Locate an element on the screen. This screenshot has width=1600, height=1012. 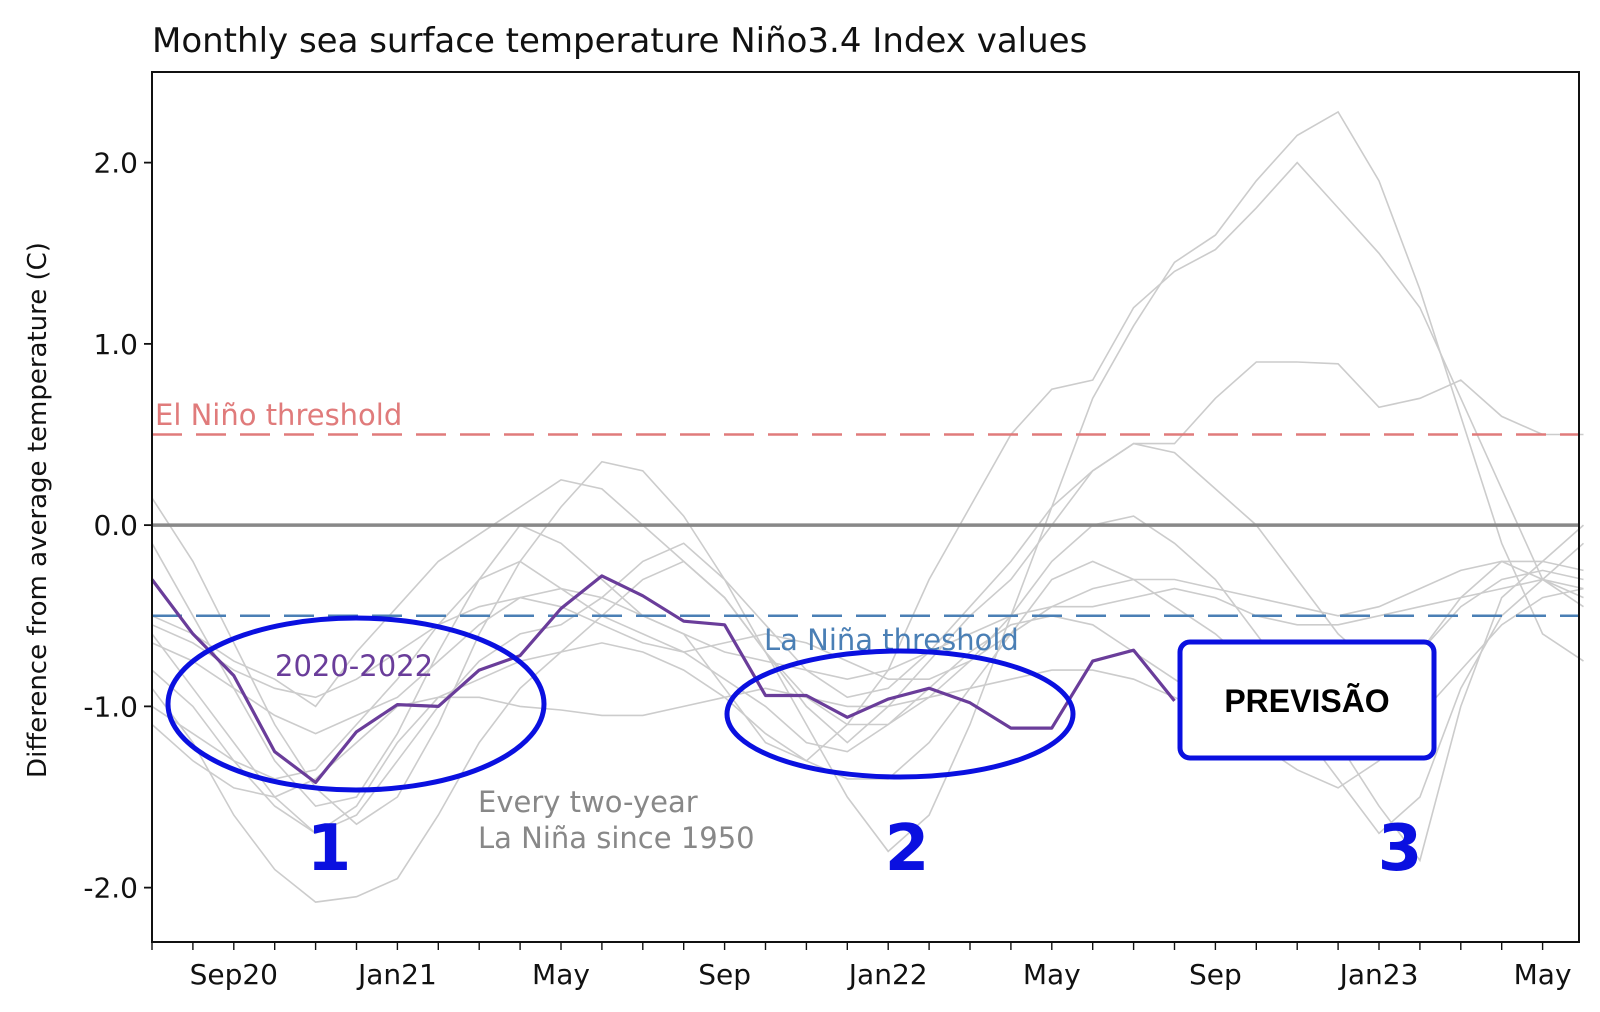
marker-number-2: 2 is located at coordinates (907, 849).